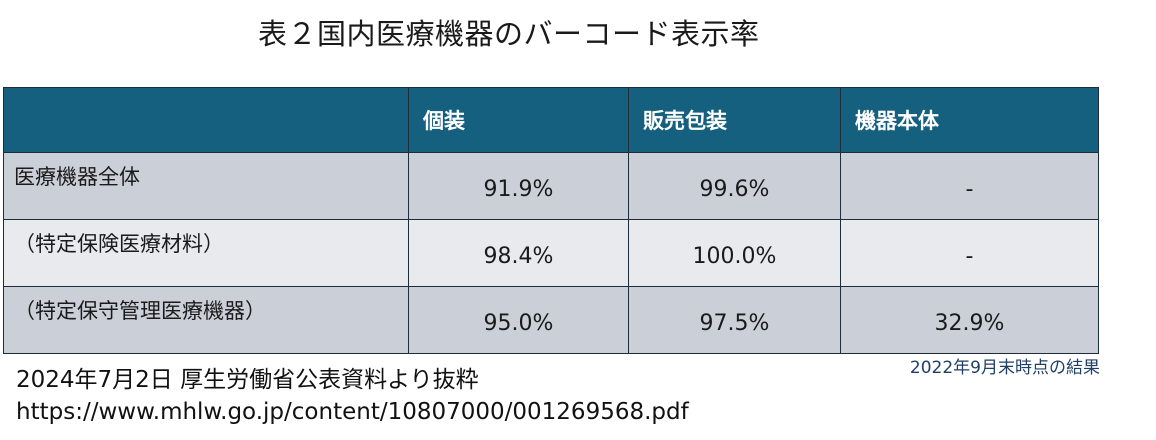 The height and width of the screenshot is (440, 1156). What do you see at coordinates (969, 320) in the screenshot?
I see `table-cell: 32.9%` at bounding box center [969, 320].